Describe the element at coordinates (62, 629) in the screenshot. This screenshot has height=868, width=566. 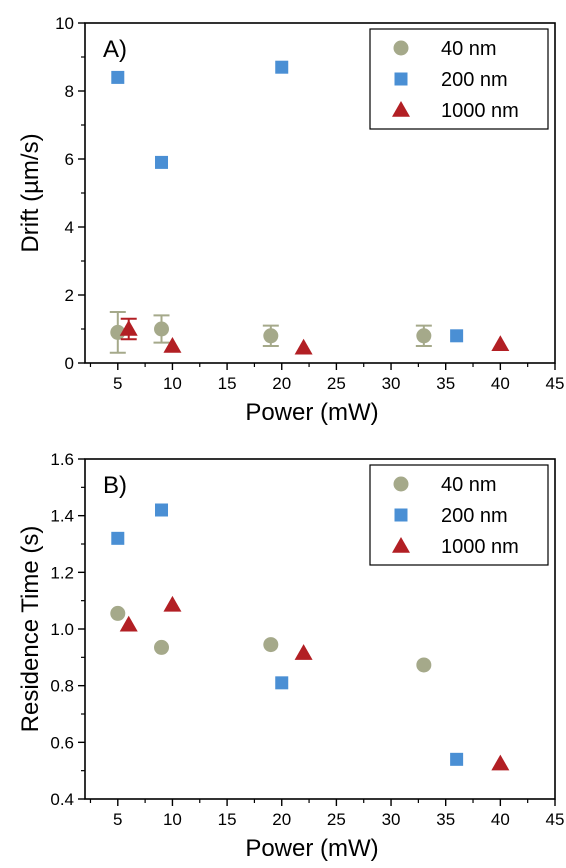
I see `y-tick-label: 1.0` at that location.